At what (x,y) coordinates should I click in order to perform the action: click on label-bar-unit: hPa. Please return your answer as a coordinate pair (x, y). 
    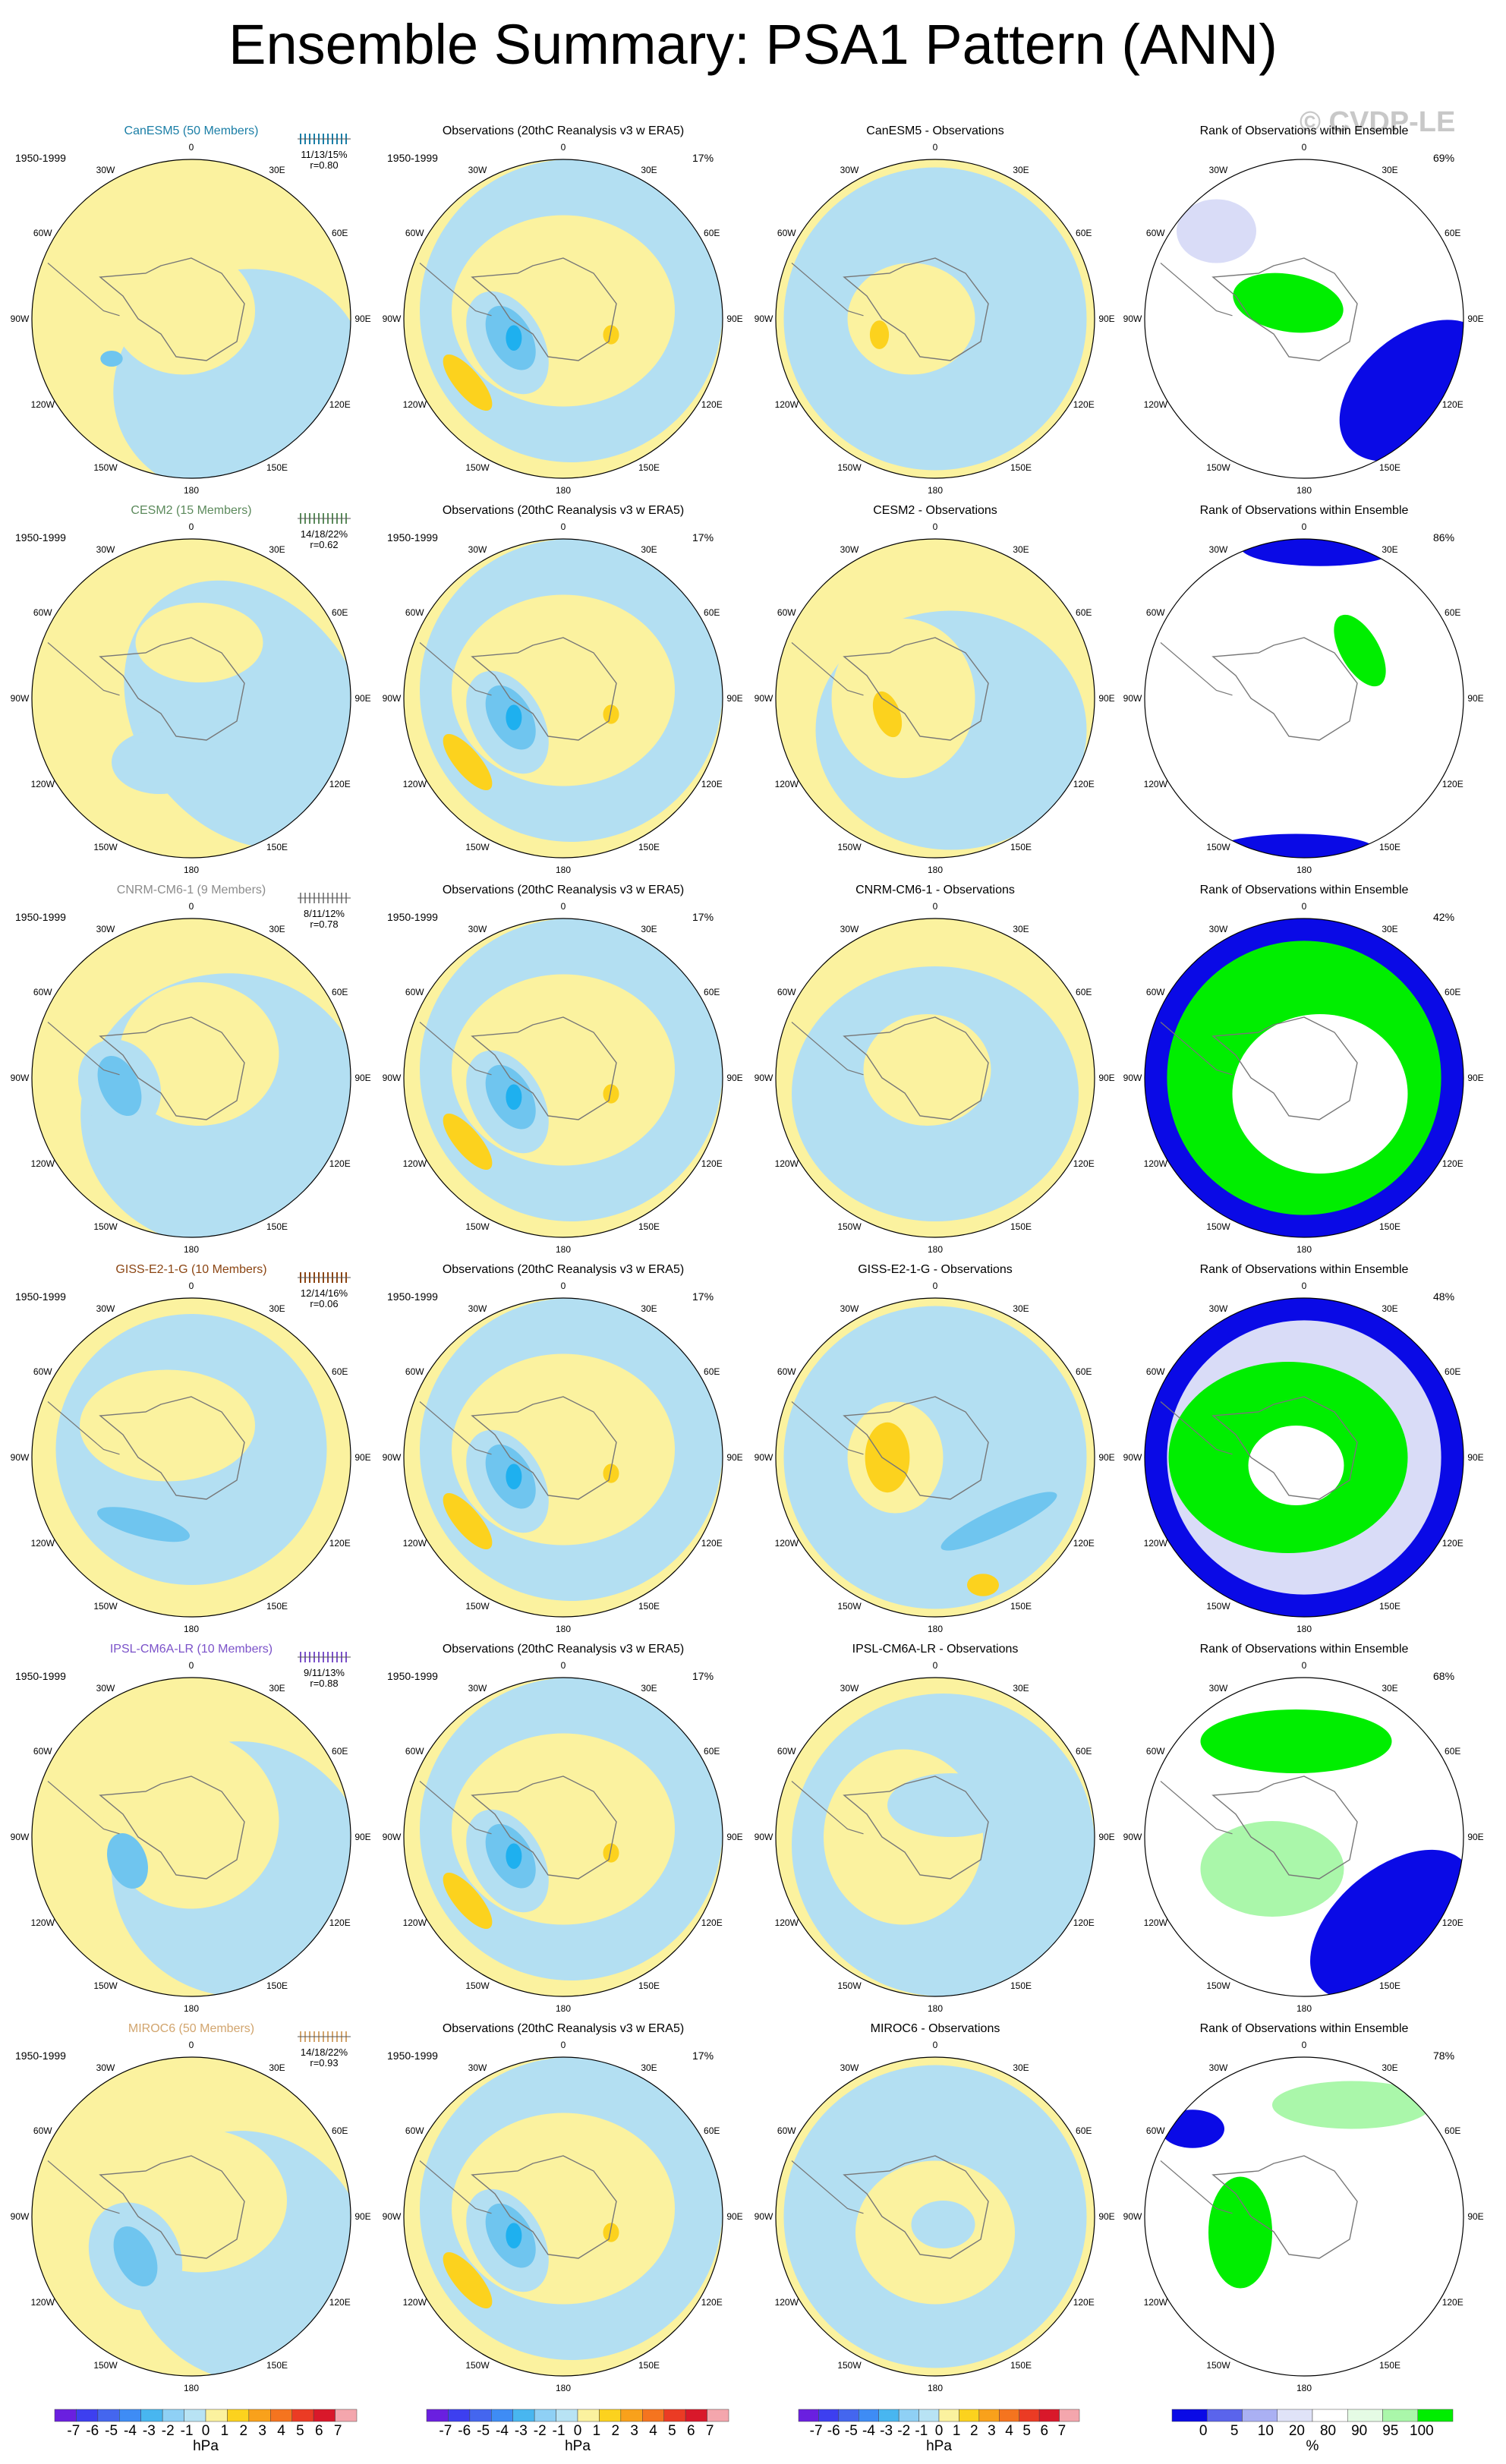
    Looking at the image, I should click on (578, 2446).